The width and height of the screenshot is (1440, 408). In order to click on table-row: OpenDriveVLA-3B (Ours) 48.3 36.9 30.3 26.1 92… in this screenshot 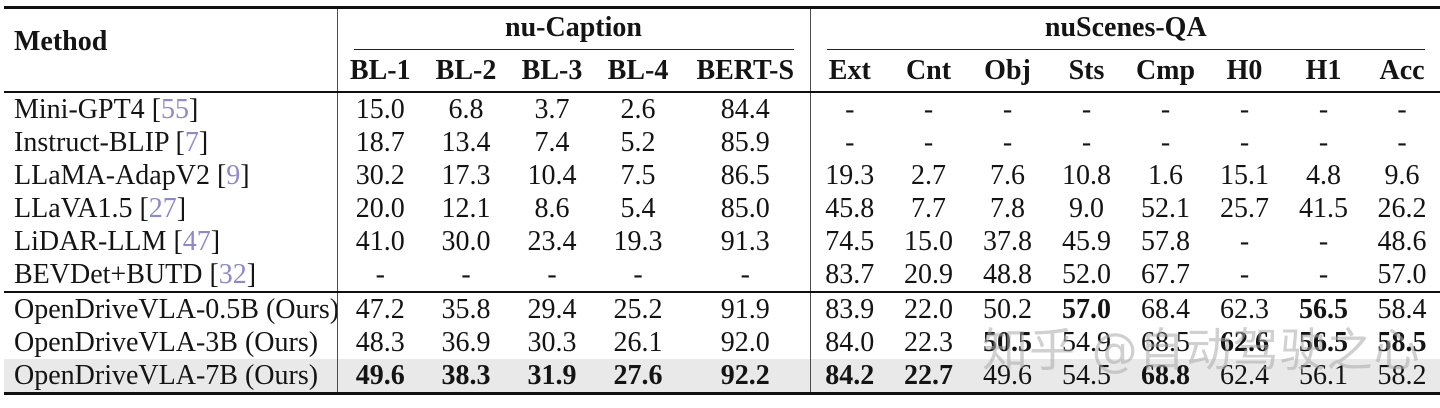, I will do `click(722, 342)`.